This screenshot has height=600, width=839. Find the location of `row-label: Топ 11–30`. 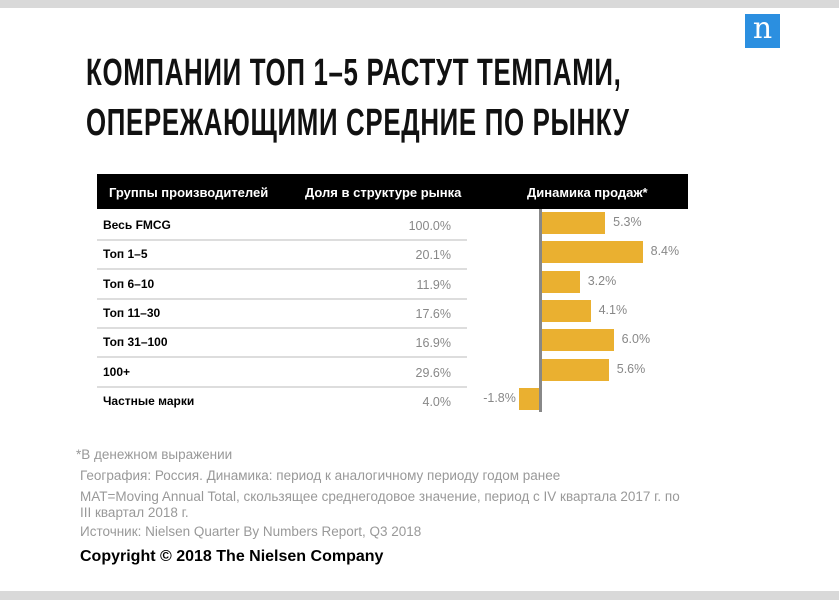

row-label: Топ 11–30 is located at coordinates (132, 312).